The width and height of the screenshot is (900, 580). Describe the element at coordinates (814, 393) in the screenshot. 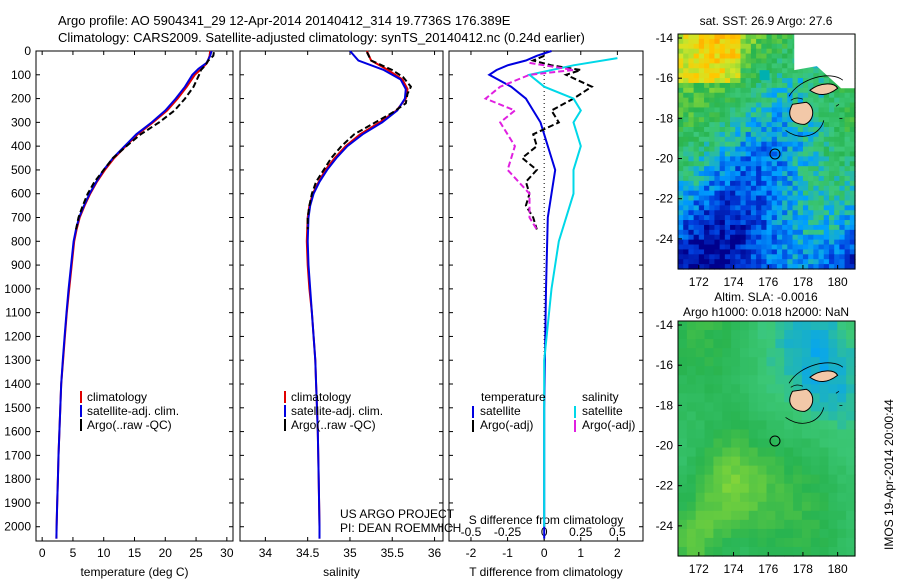

I see `reef-outline` at that location.